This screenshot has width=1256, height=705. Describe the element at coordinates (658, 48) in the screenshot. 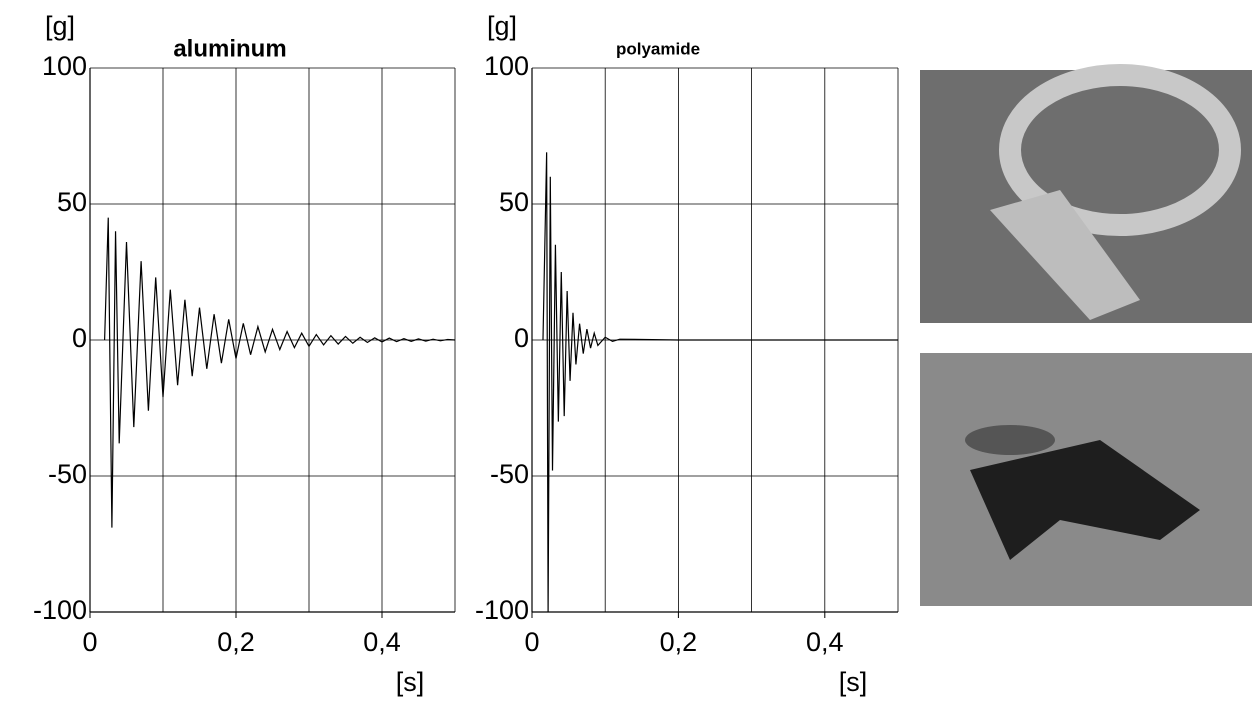

I see `chart-title: polyamide` at that location.